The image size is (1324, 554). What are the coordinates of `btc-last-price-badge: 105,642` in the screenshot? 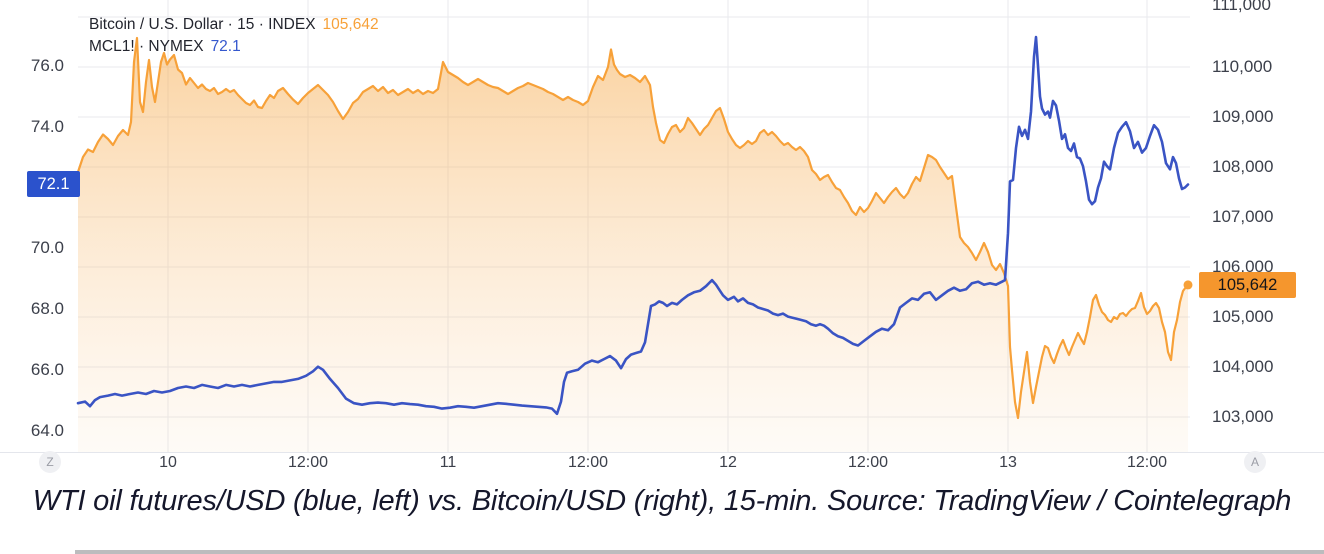 It's located at (1247, 284).